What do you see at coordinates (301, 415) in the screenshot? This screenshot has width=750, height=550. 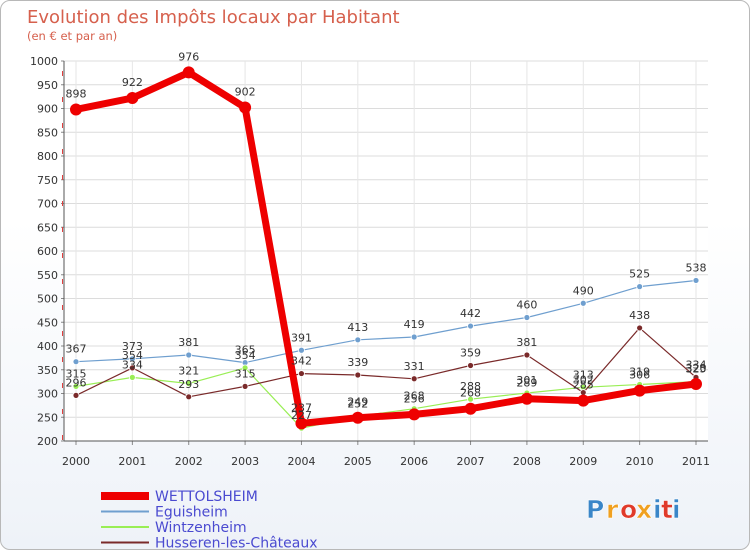 I see `data-label: 227` at bounding box center [301, 415].